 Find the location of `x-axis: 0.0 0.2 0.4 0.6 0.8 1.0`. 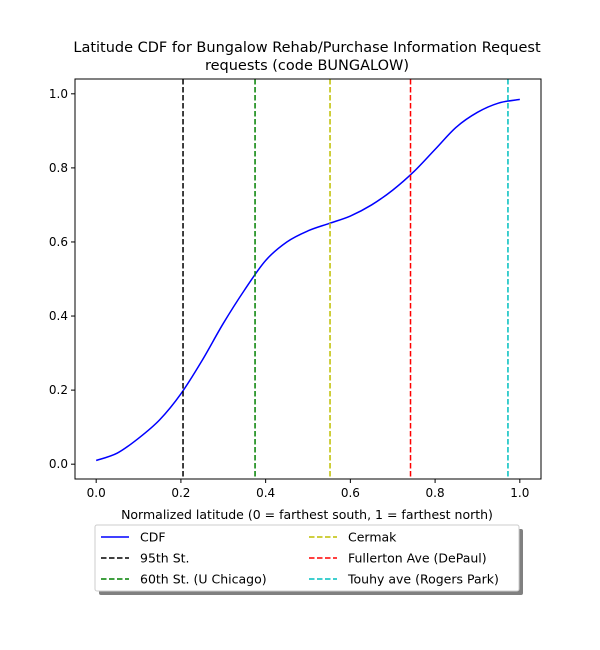

x-axis: 0.0 0.2 0.4 0.6 0.8 1.0 is located at coordinates (308, 489).